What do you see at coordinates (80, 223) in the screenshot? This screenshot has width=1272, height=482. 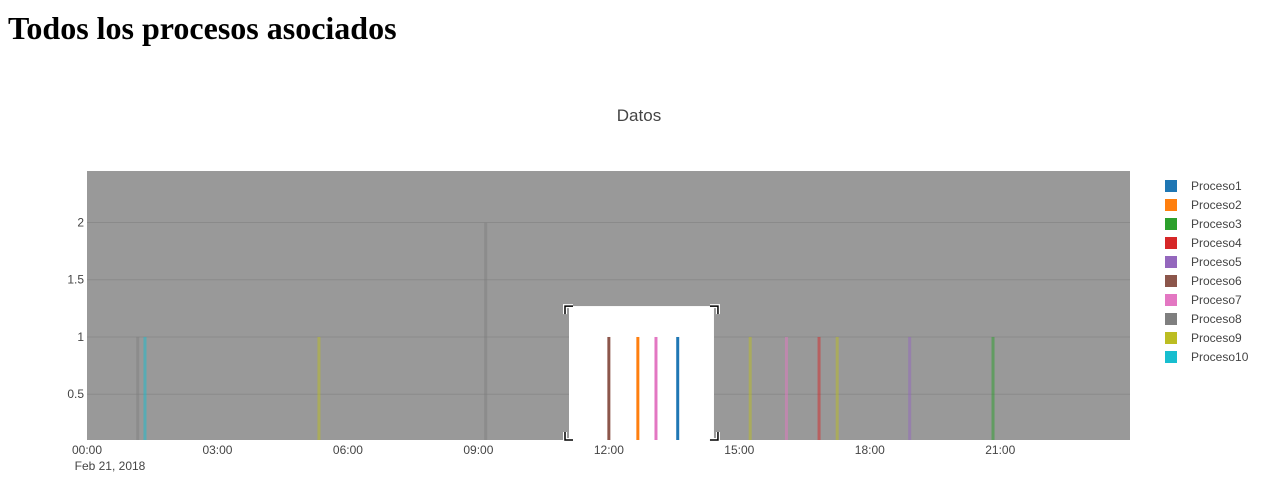 I see `y-tick-label: 2` at bounding box center [80, 223].